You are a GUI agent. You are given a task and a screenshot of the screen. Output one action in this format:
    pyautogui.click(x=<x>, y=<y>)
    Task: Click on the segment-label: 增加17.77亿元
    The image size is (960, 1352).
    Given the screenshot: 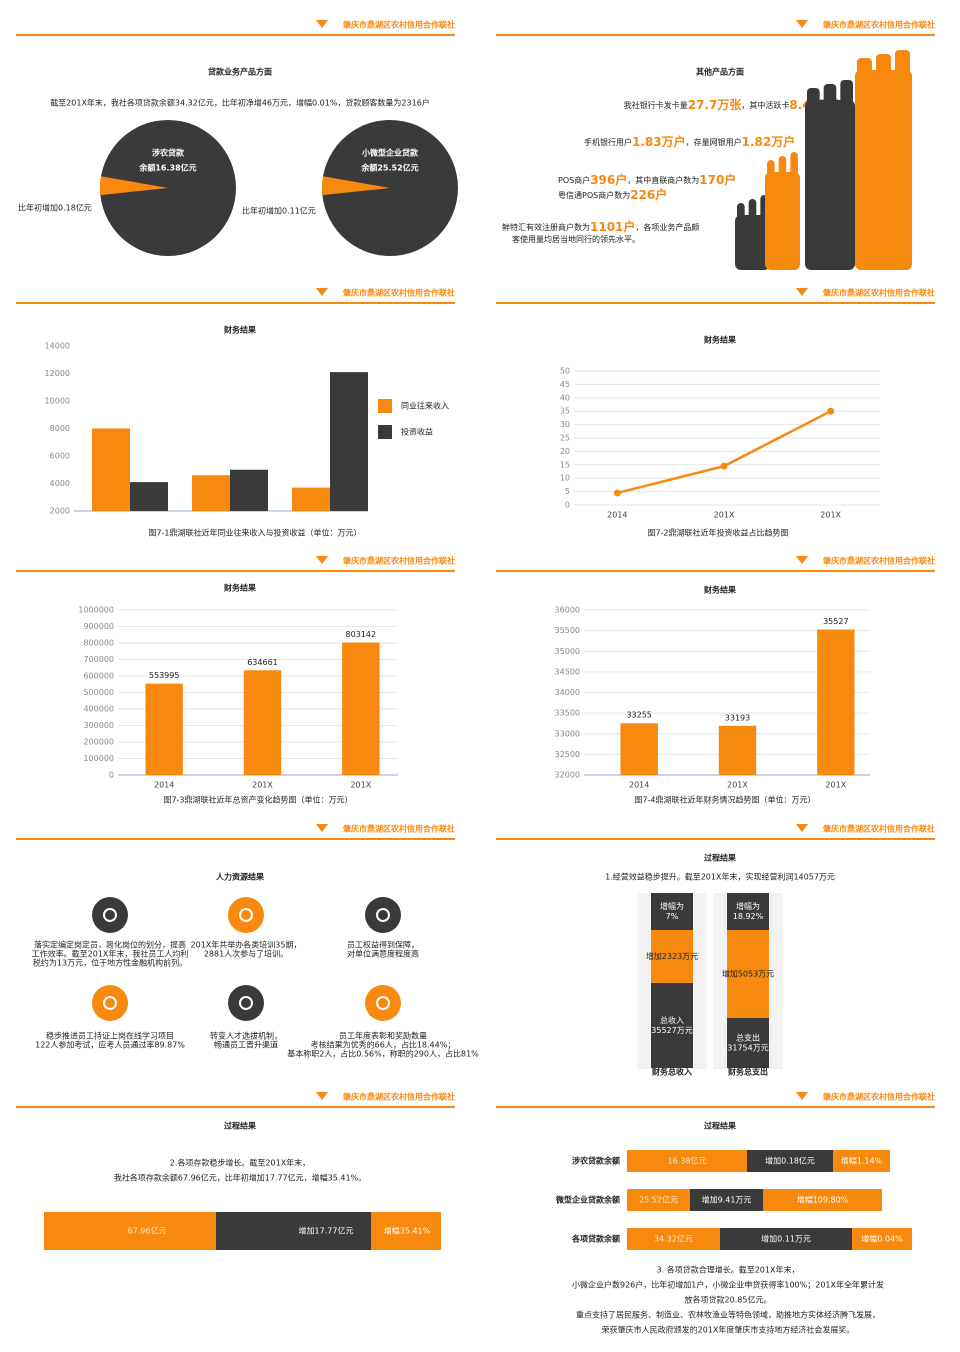 What is the action you would take?
    pyautogui.click(x=326, y=1231)
    